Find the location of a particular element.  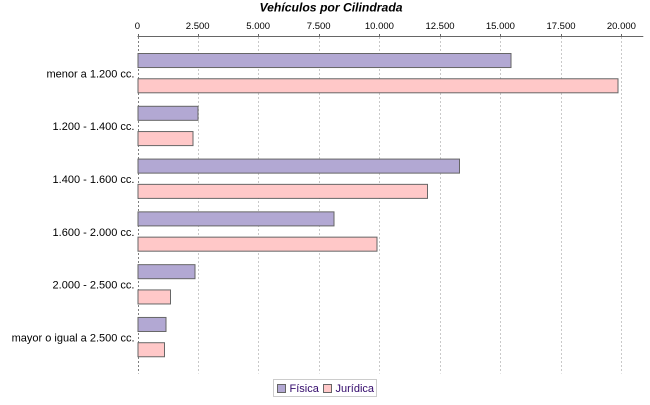

svg-text: 10.000 is located at coordinates (379, 26).